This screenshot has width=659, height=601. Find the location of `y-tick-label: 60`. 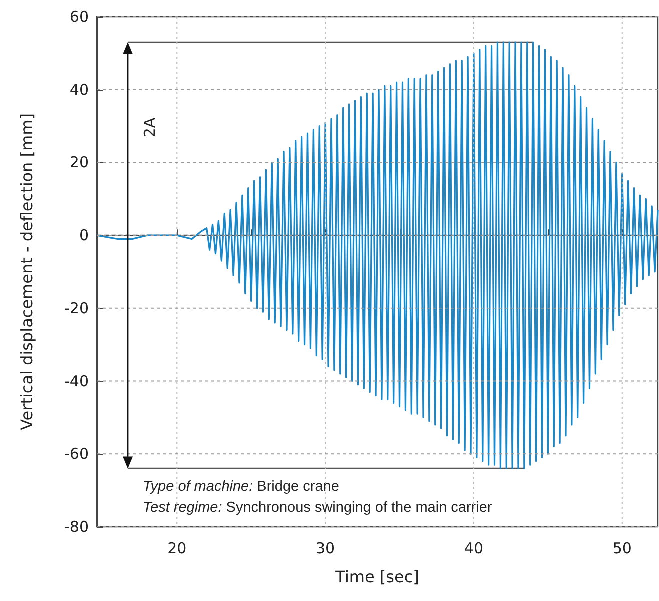

y-tick-label: 60 is located at coordinates (79, 17).